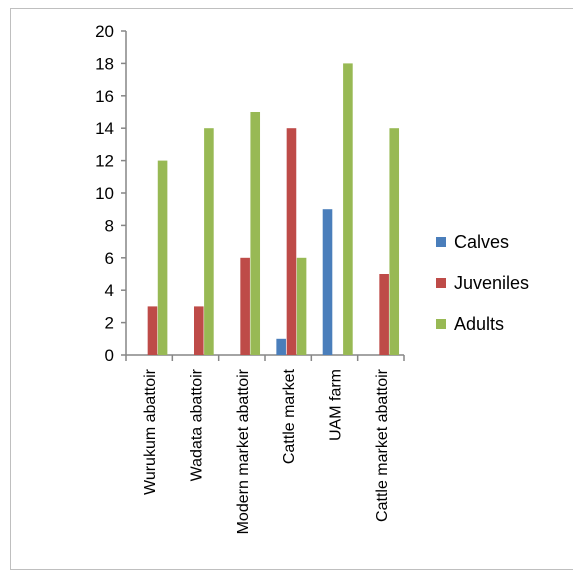 This screenshot has height=570, width=573. Describe the element at coordinates (197, 424) in the screenshot. I see `x-category-label-1: Wadata abattoir` at that location.